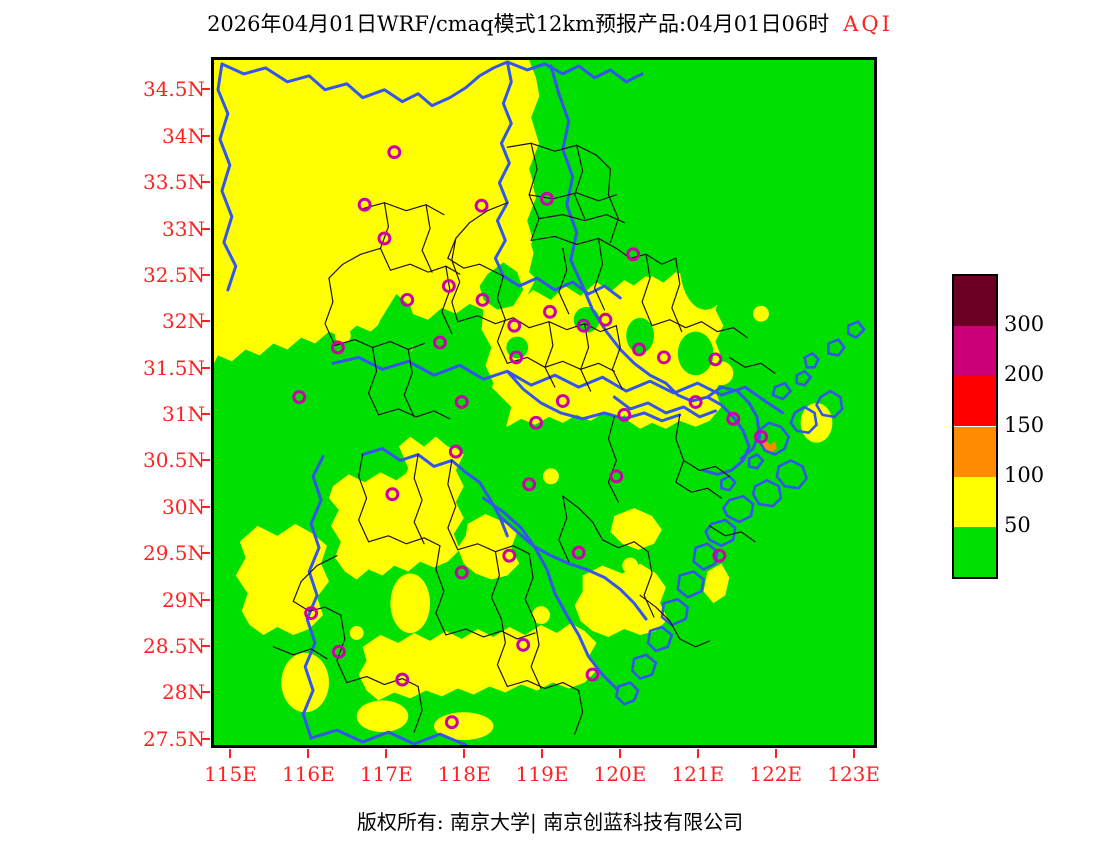 This screenshot has width=1100, height=850. I want to click on x-tick-label: 123E, so click(854, 774).